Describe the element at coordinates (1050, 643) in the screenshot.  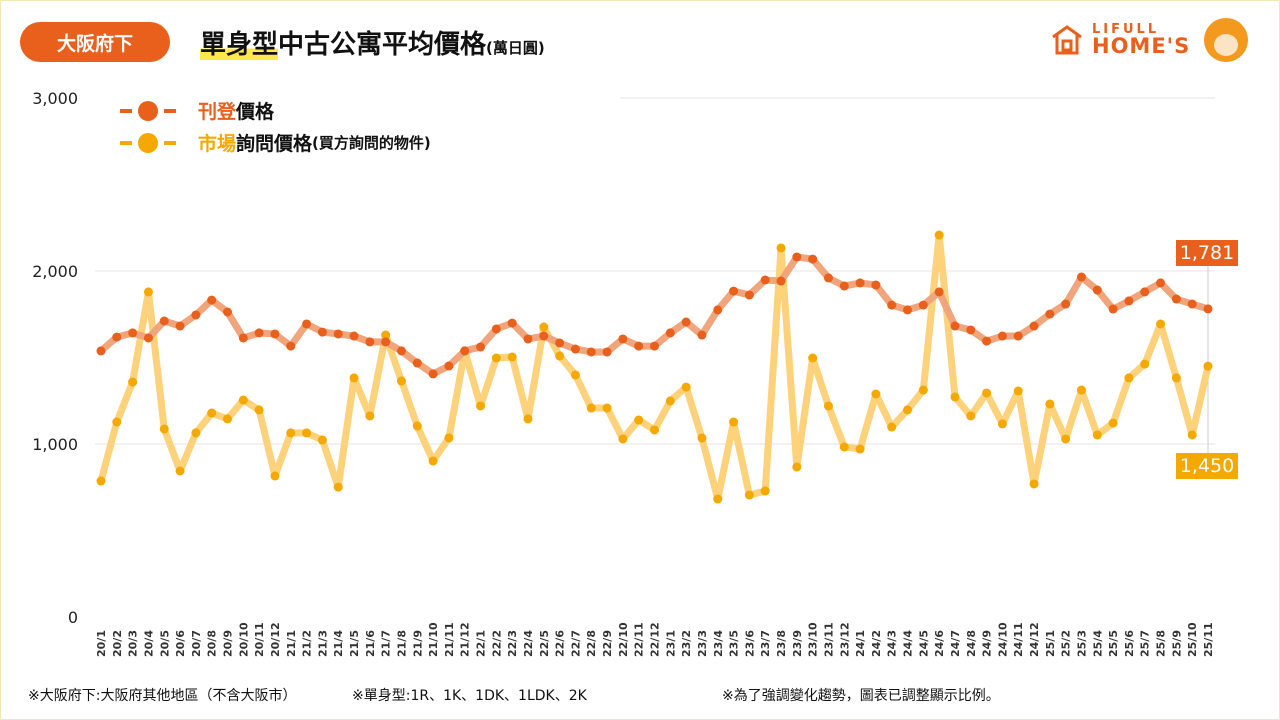
I see `x-tick-label: 25/1` at that location.